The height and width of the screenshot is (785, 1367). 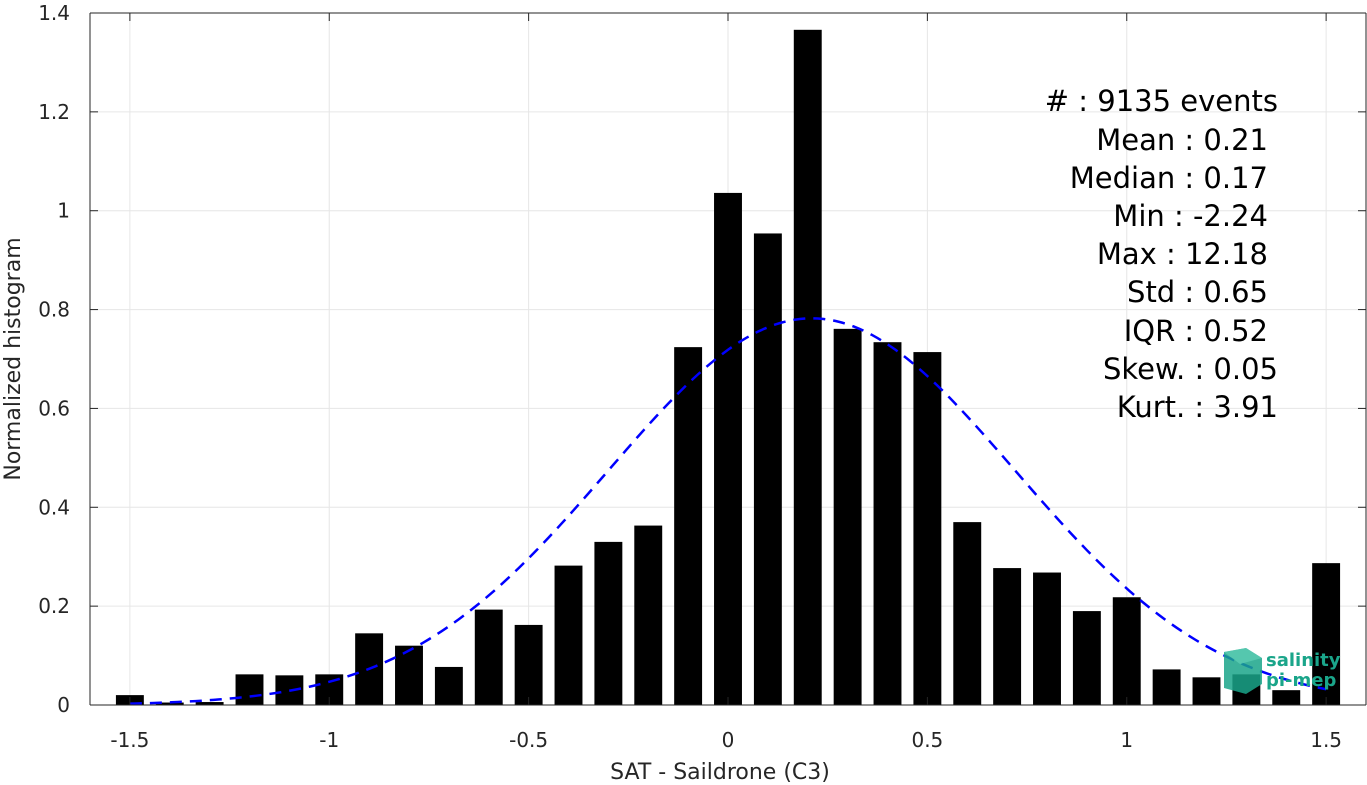 What do you see at coordinates (63, 705) in the screenshot?
I see `y-tick-label: 0` at bounding box center [63, 705].